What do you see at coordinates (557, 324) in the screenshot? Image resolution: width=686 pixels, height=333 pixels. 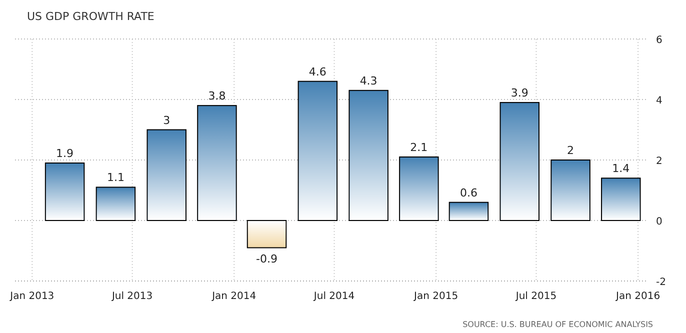 I see `source-note: SOURCE: U.S. BUREAU OF ECONOMIC ANALYSIS` at bounding box center [557, 324].